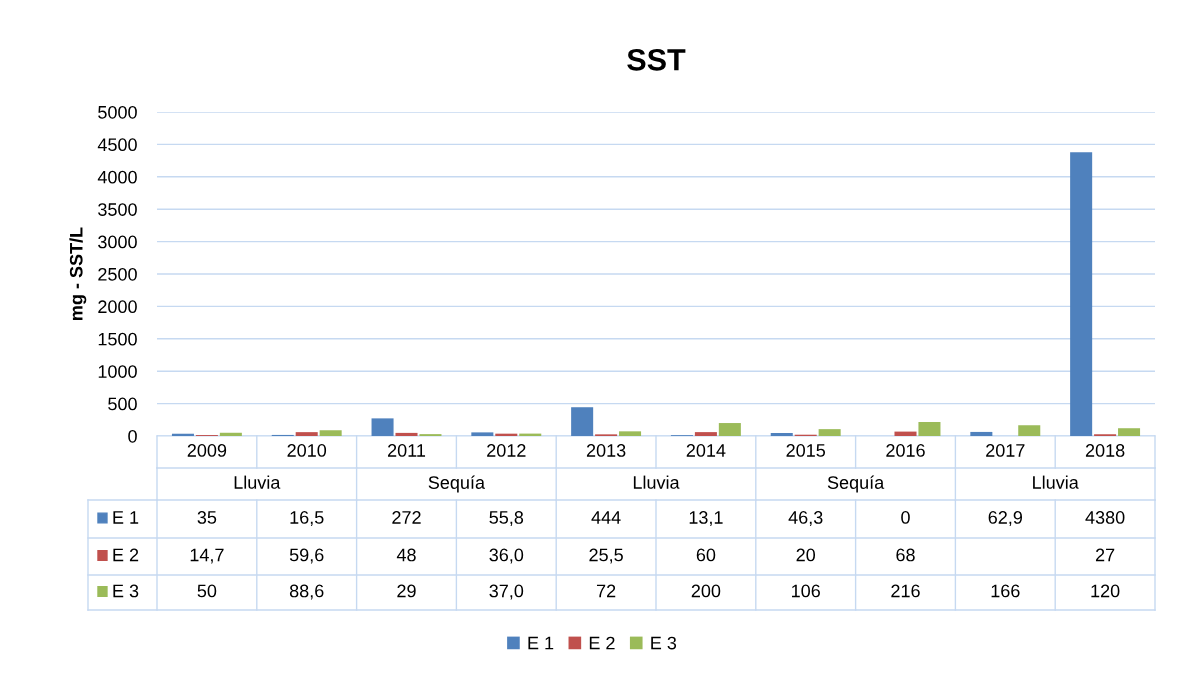 Image resolution: width=1184 pixels, height=676 pixels. What do you see at coordinates (606, 556) in the screenshot?
I see `data-label: 25,5` at bounding box center [606, 556].